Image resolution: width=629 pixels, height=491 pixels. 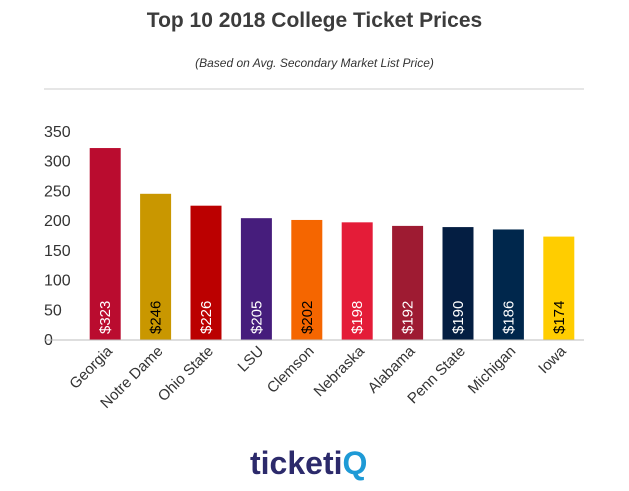 What do you see at coordinates (458, 317) in the screenshot?
I see `bar-data-label: $190` at bounding box center [458, 317].